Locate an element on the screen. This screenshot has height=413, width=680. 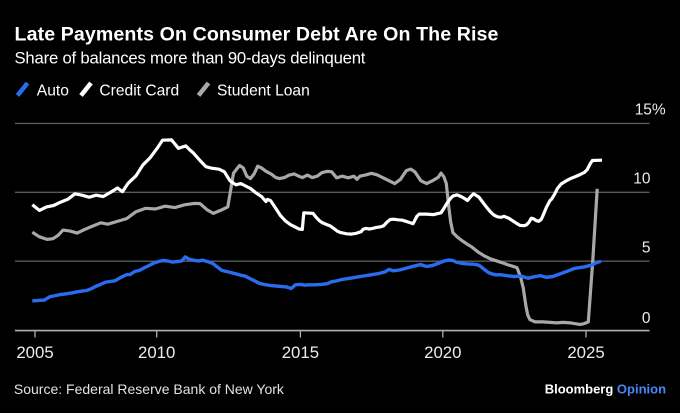
svg-text:Source: Federal Reserve Bank o: Source: Federal Reserve Bank of New York is located at coordinates (149, 389).